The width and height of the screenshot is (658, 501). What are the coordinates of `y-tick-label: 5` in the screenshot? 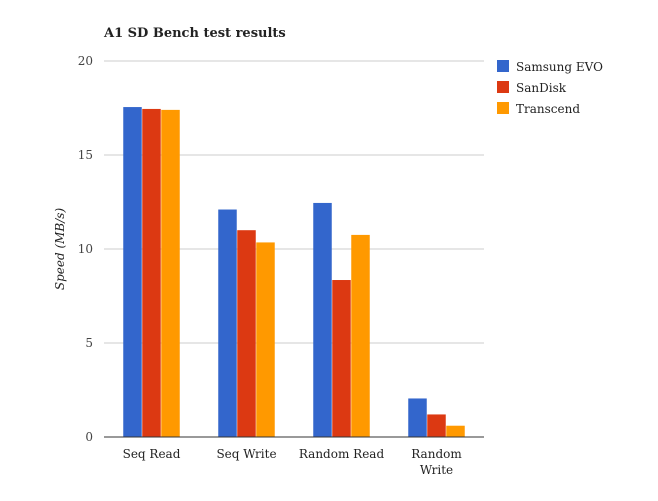 It's located at (89, 343).